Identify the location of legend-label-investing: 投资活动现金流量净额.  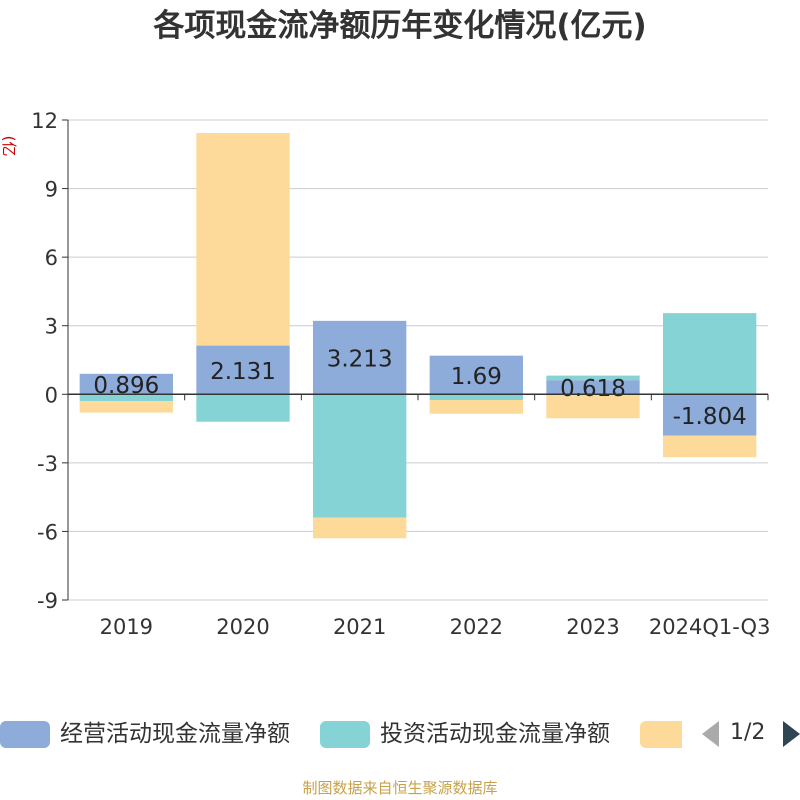
(495, 734).